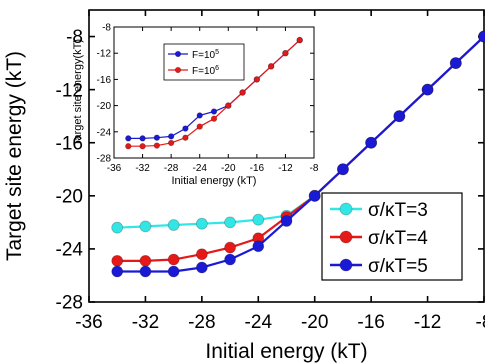  I want to click on legend-label: σ/κT=5, so click(398, 266).